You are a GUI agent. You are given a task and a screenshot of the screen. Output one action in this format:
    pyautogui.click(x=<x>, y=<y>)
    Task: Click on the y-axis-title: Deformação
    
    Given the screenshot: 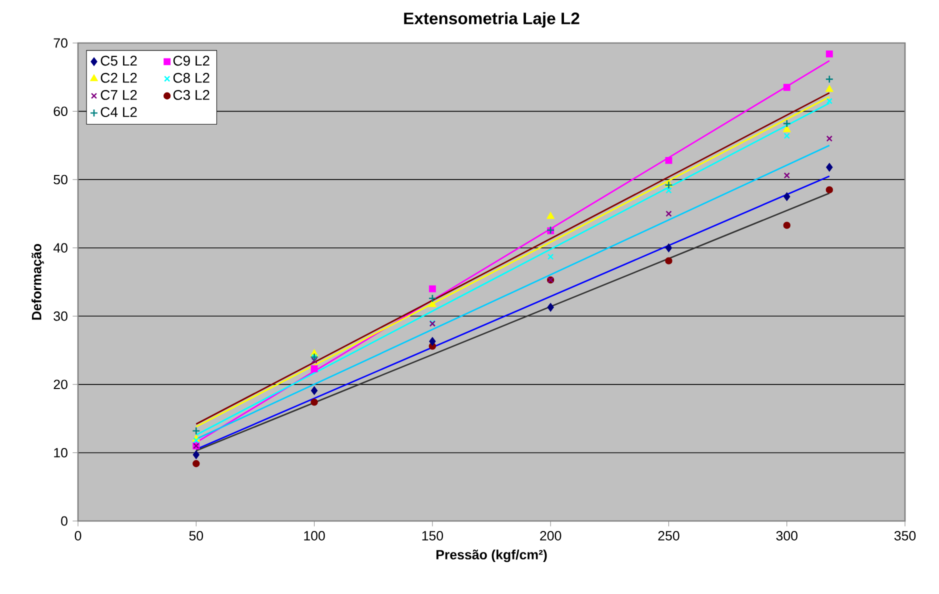 What is the action you would take?
    pyautogui.click(x=38, y=282)
    